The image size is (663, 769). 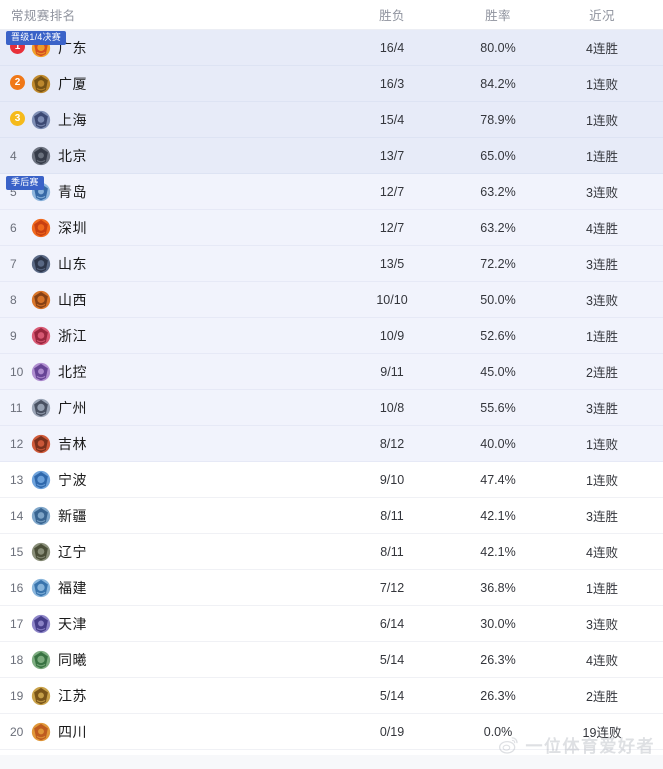 What do you see at coordinates (72, 83) in the screenshot?
I see `team-name: 广厦` at bounding box center [72, 83].